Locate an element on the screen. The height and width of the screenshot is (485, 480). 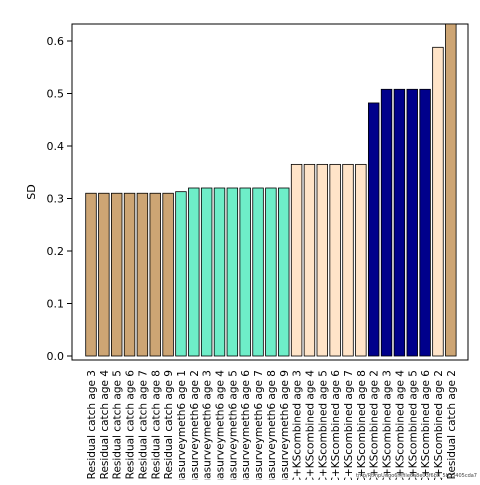
category-label: uasurveymeth6 age 1 is located at coordinates (182, 425).